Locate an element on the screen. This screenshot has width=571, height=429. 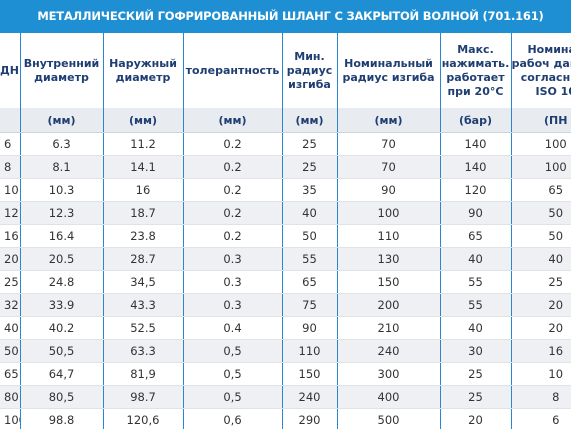
data-cell: 50,5 is located at coordinates (61, 351).